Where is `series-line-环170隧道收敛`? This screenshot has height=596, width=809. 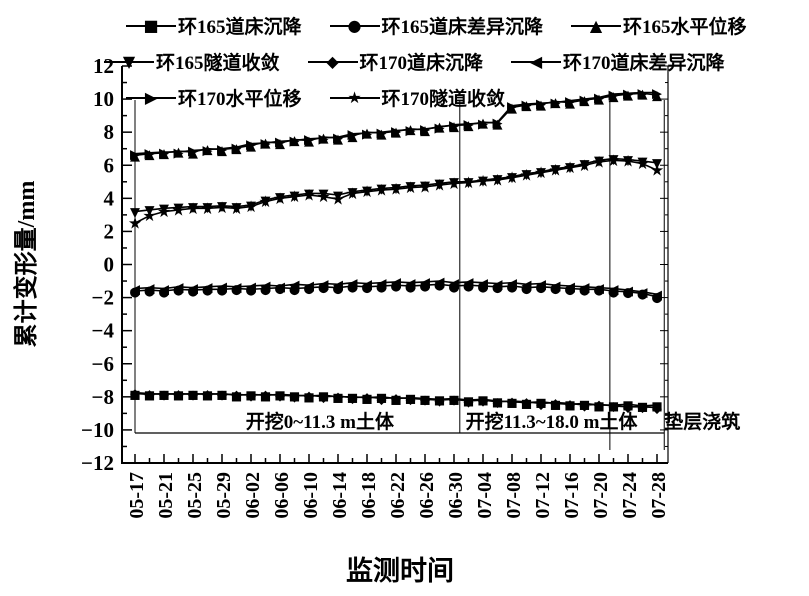
series-line-环170隧道收敛 is located at coordinates (396, 191).